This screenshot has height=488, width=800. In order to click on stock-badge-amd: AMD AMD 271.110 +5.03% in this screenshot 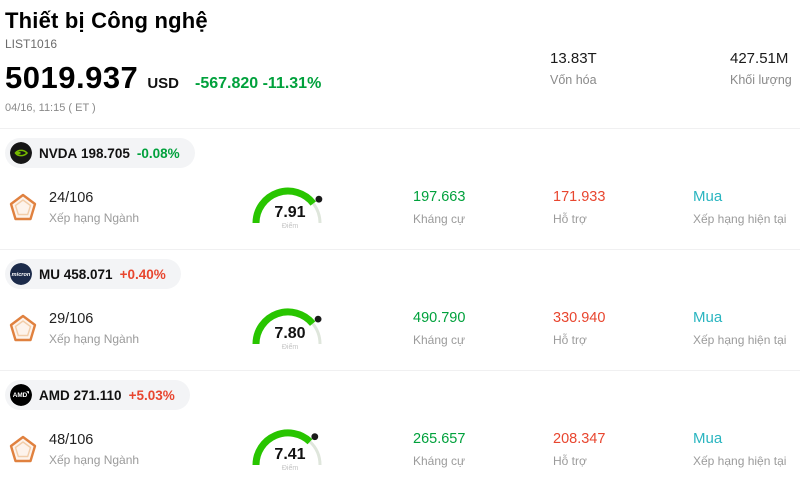, I will do `click(97, 395)`.